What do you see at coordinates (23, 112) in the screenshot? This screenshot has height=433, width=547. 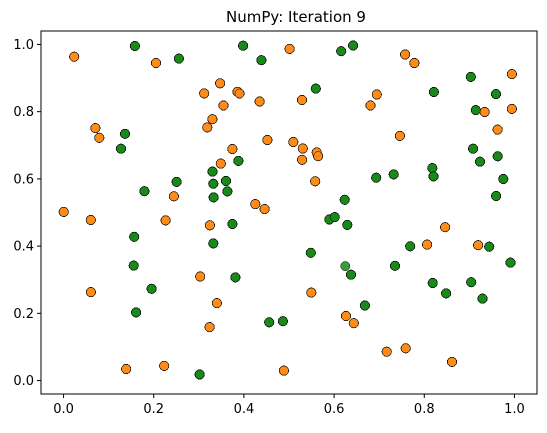 I see `y-tick-label: 0.8` at bounding box center [23, 112].